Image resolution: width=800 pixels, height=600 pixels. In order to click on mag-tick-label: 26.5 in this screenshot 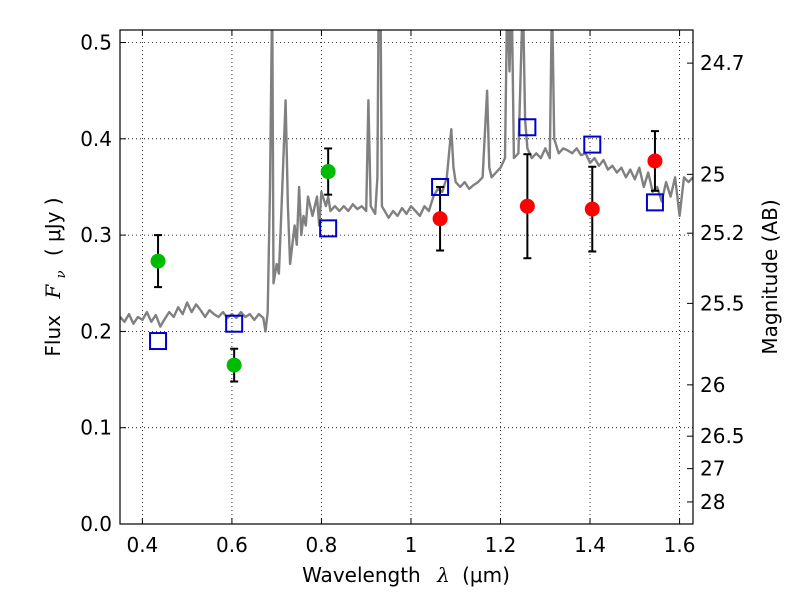, I will do `click(722, 436)`.